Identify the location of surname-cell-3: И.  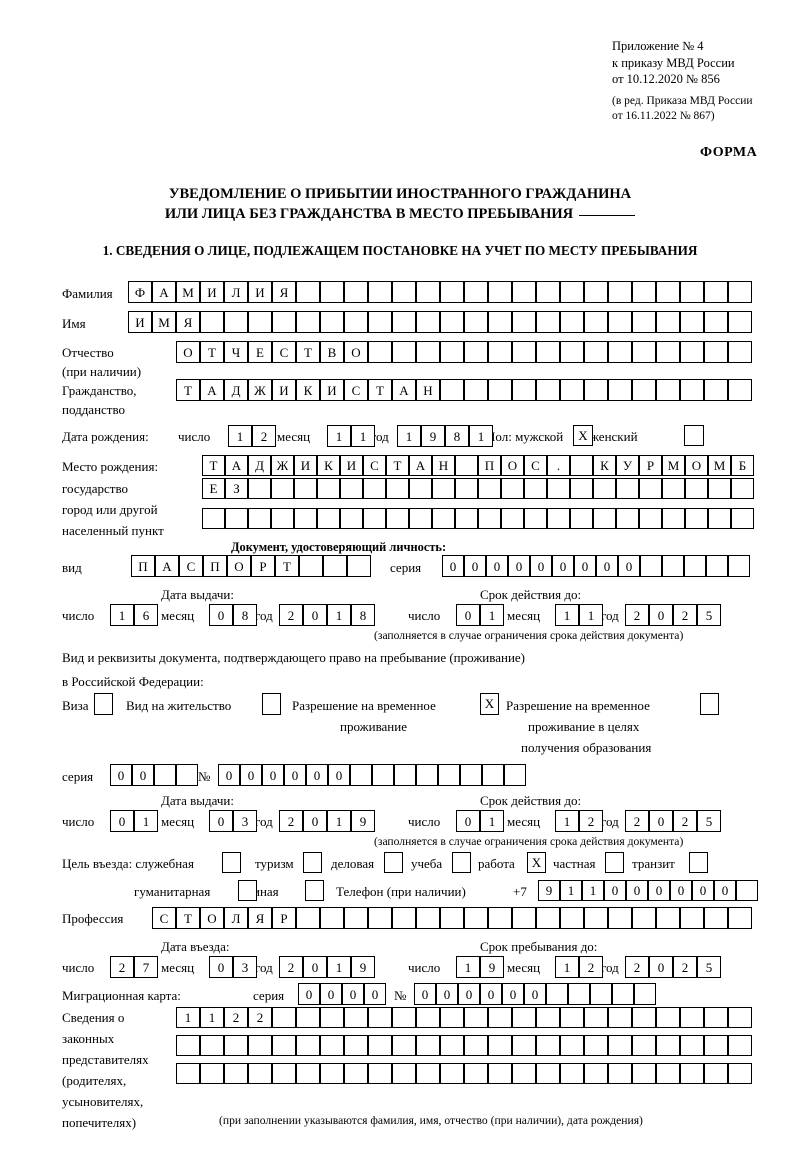
(212, 292).